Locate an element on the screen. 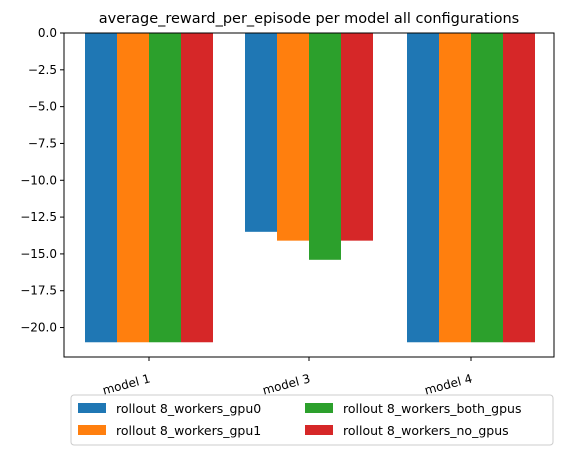  y-tick-label: −20.0 is located at coordinates (38, 328).